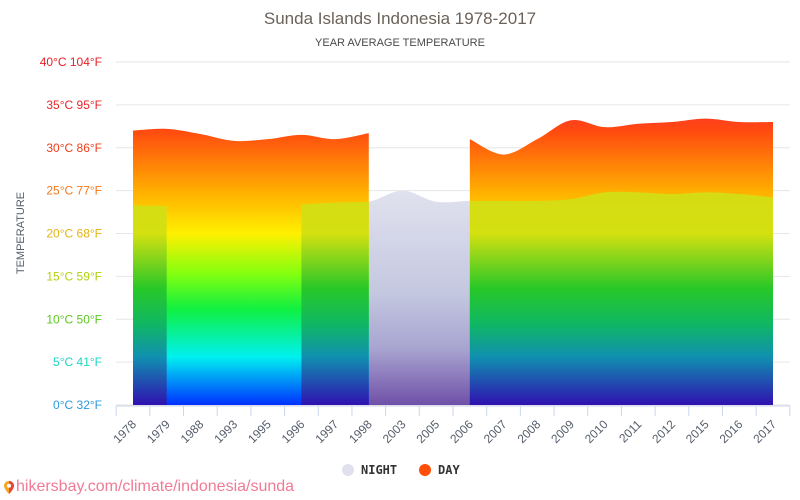 This screenshot has width=800, height=500. I want to click on x-tick-label: 1995, so click(259, 431).